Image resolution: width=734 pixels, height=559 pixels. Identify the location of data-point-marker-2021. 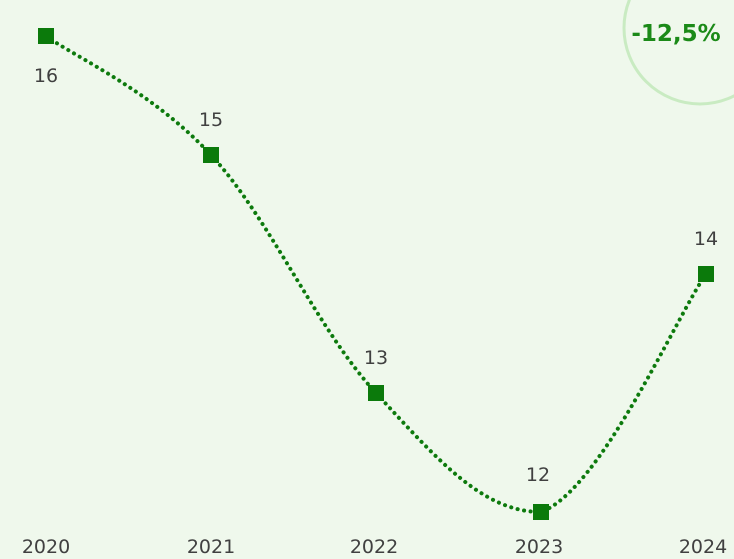
(211, 155).